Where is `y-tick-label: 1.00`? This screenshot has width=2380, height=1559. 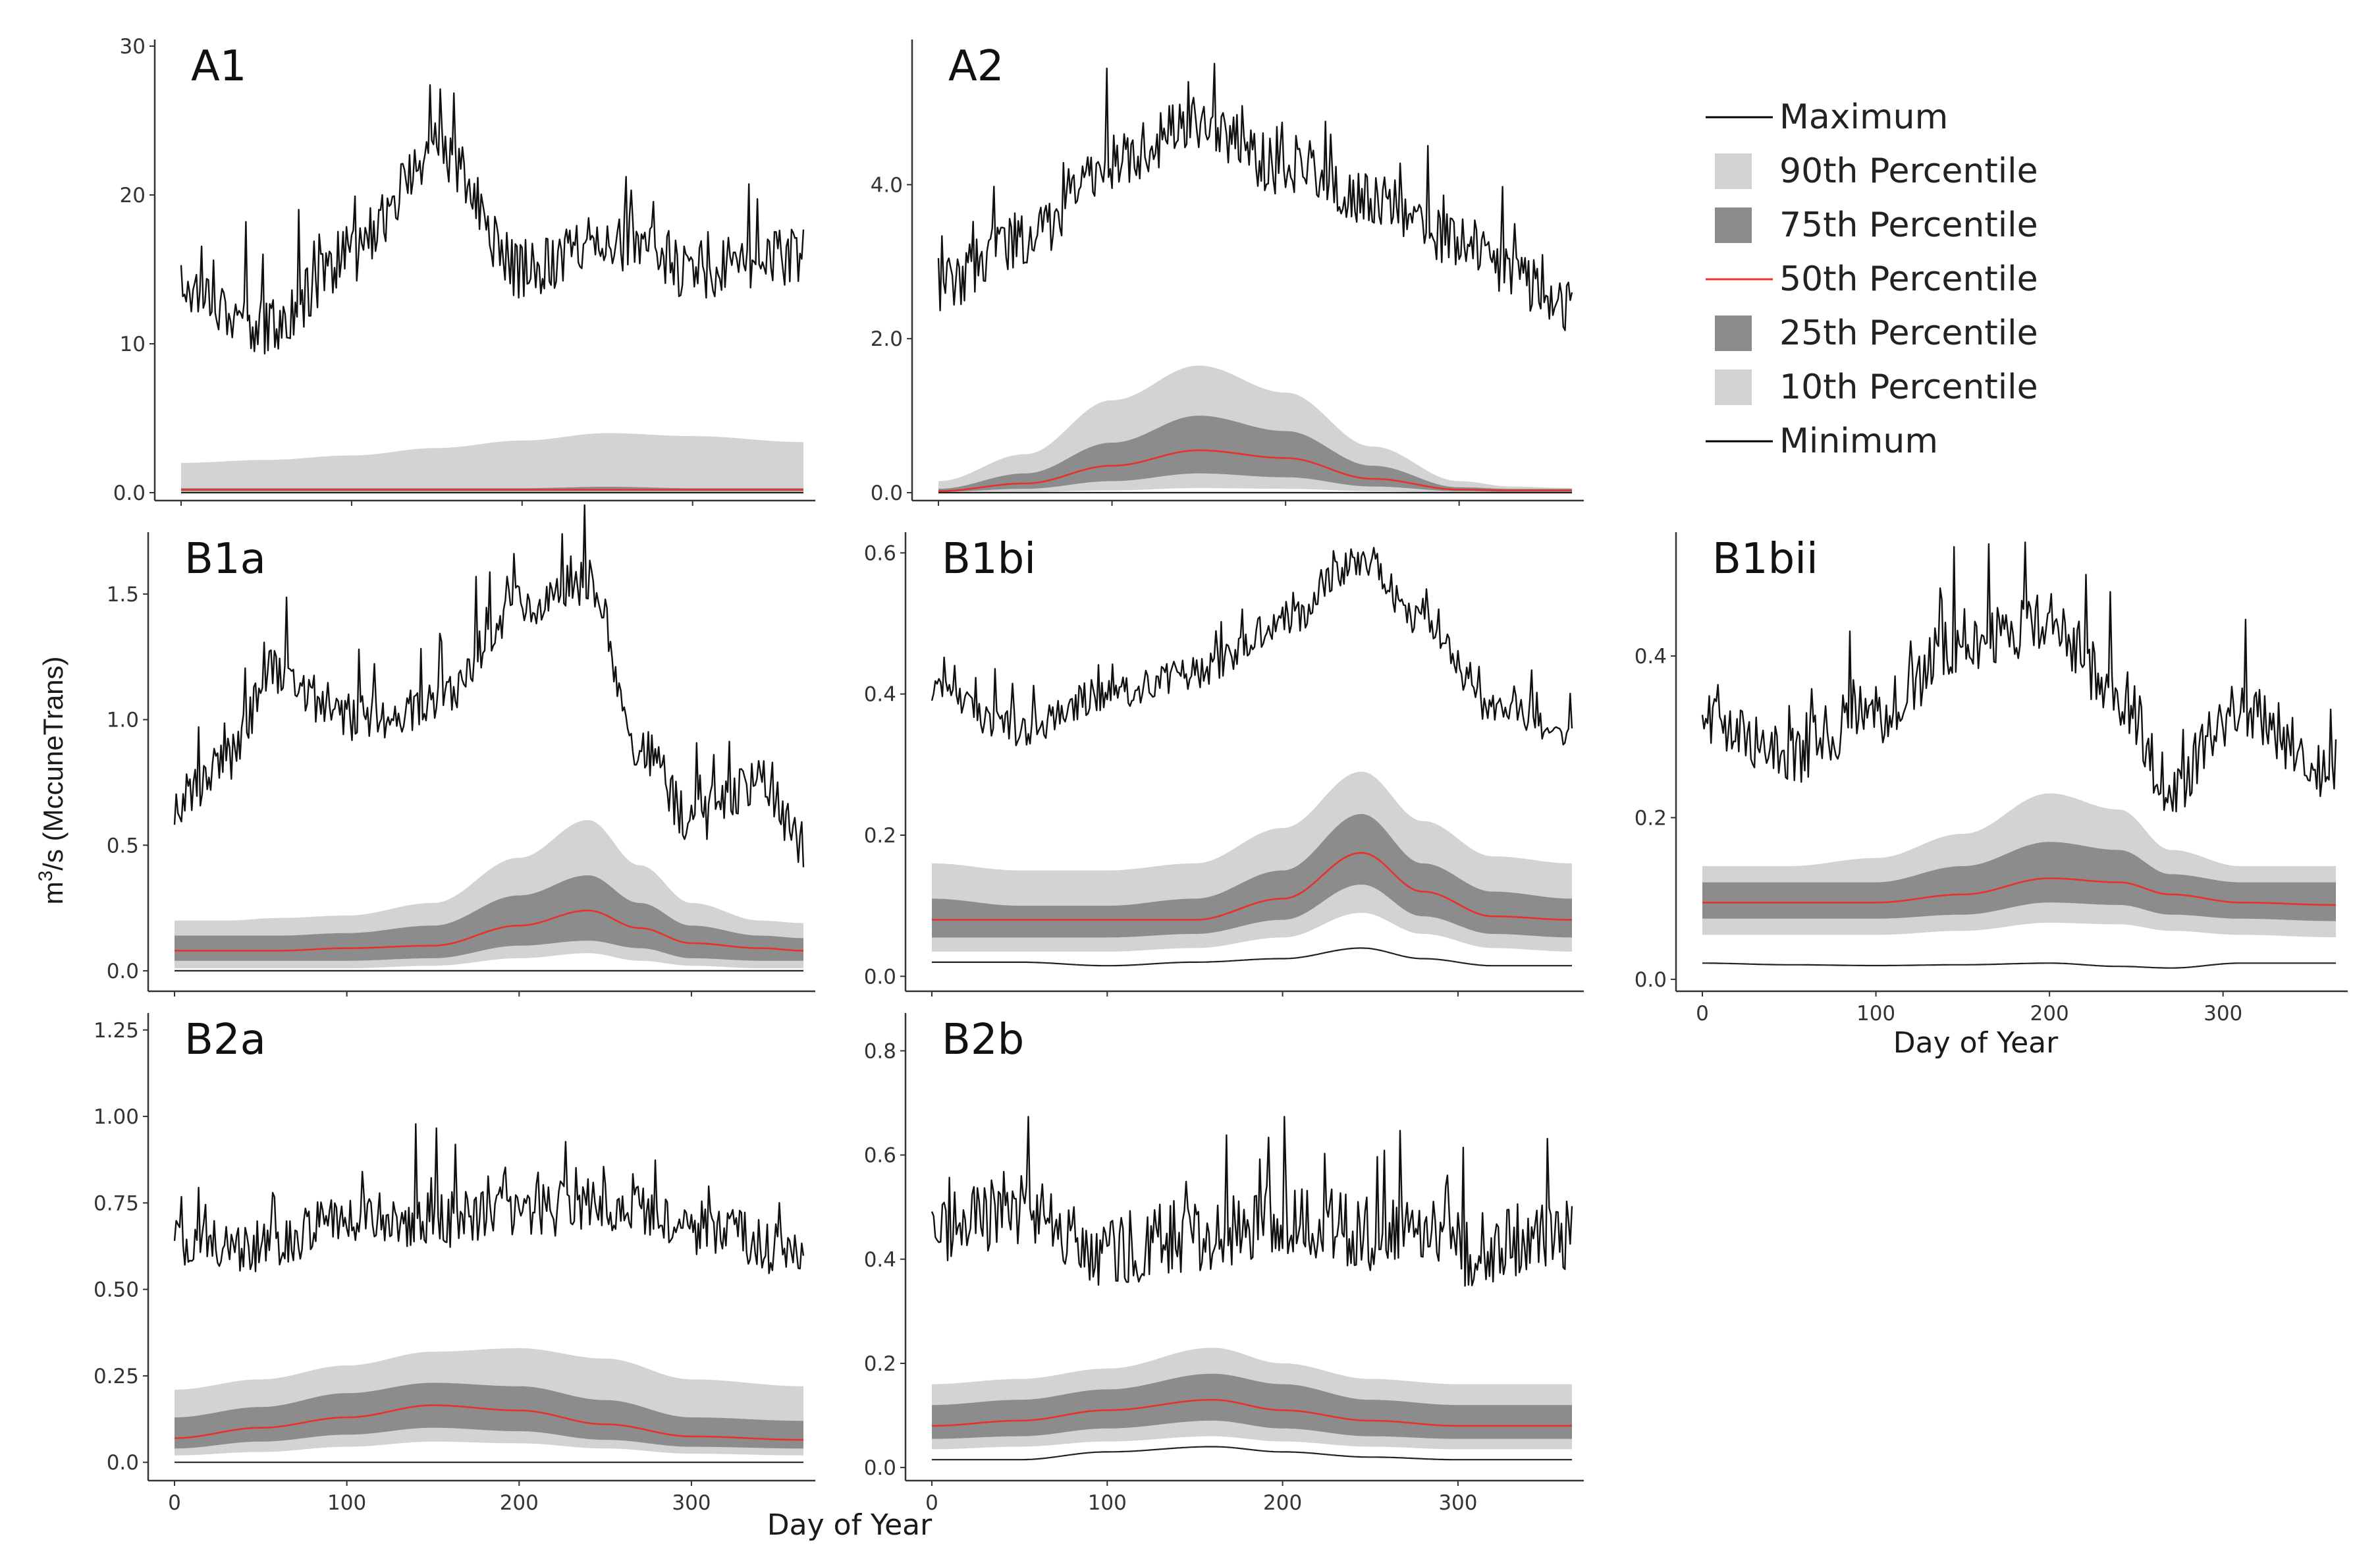 y-tick-label: 1.00 is located at coordinates (116, 1117).